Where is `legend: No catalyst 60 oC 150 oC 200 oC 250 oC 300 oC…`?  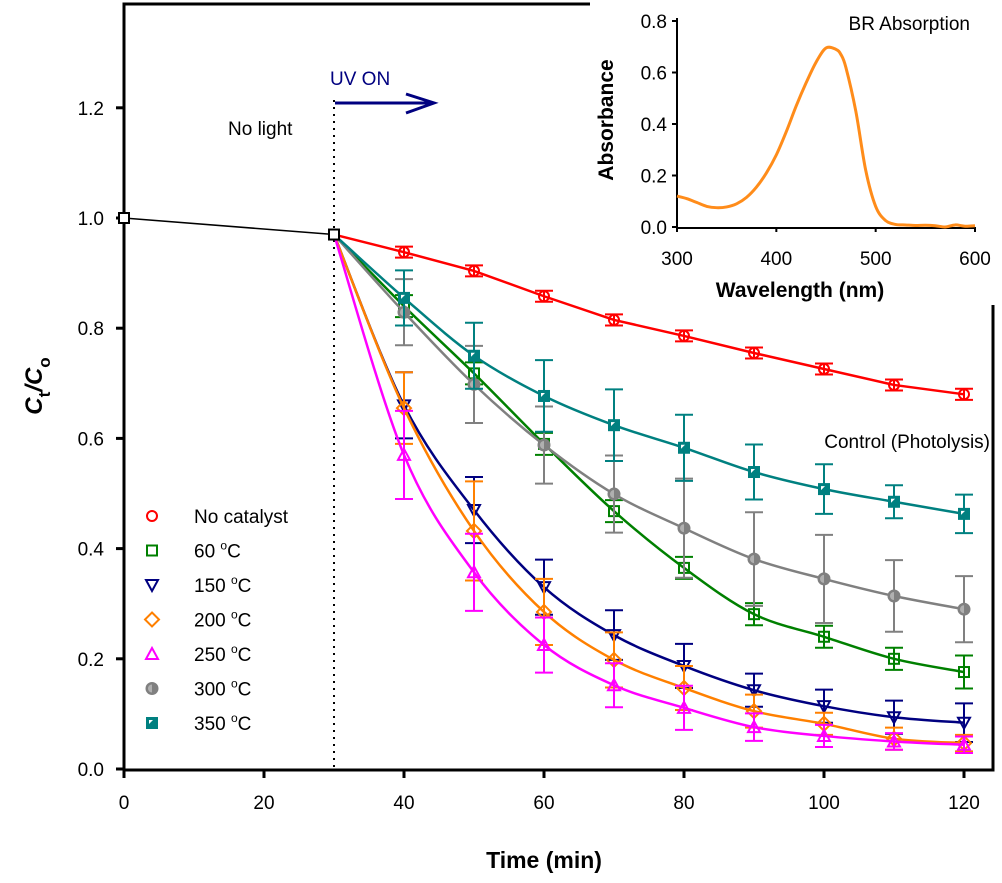
legend: No catalyst 60 oC 150 oC 200 oC 250 oC 300 oC… is located at coordinates (216, 621).